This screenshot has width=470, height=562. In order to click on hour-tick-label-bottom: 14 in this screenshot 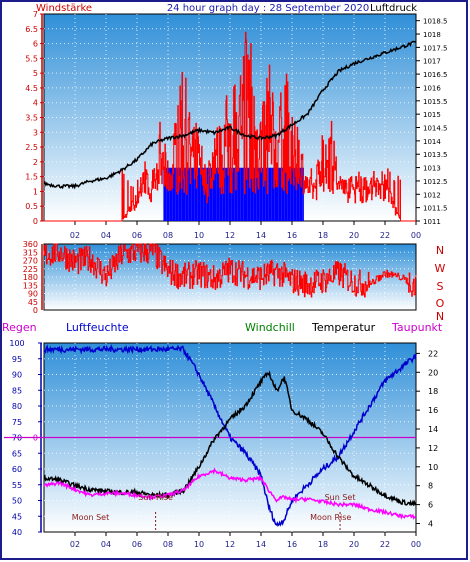, I will do `click(261, 544)`.